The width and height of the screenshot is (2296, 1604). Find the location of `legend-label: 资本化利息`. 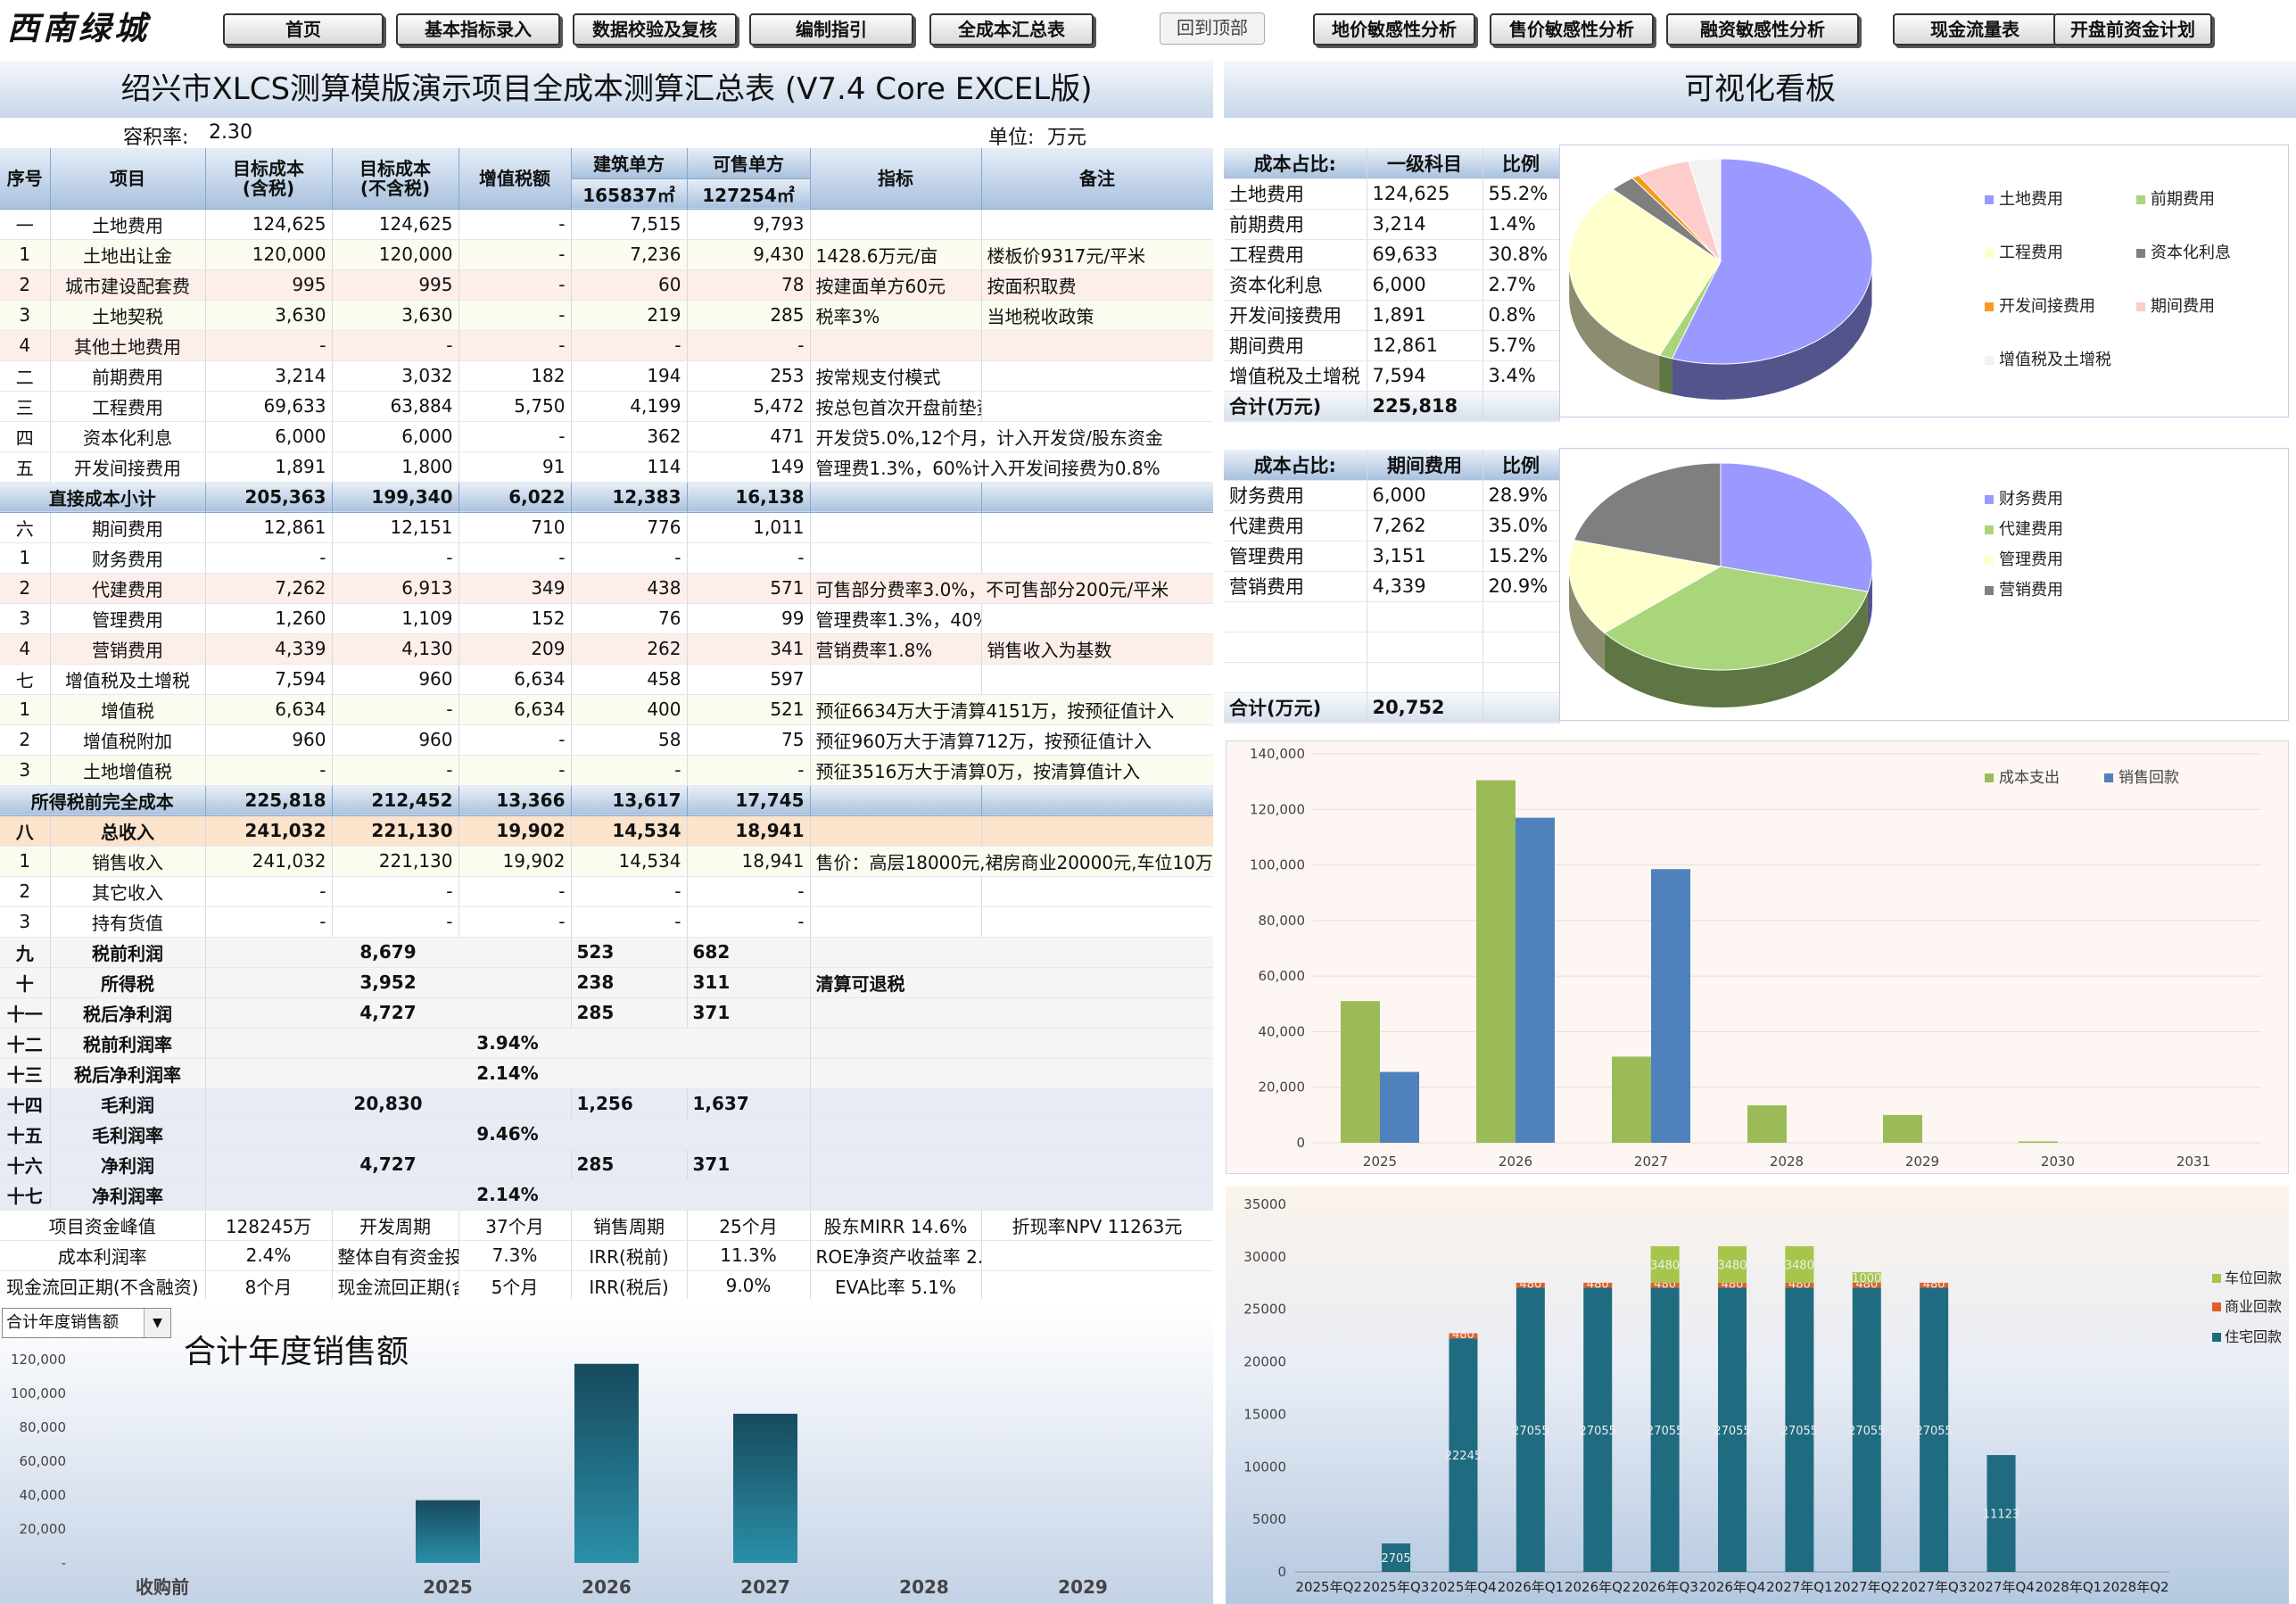

legend-label: 资本化利息 is located at coordinates (2191, 253).